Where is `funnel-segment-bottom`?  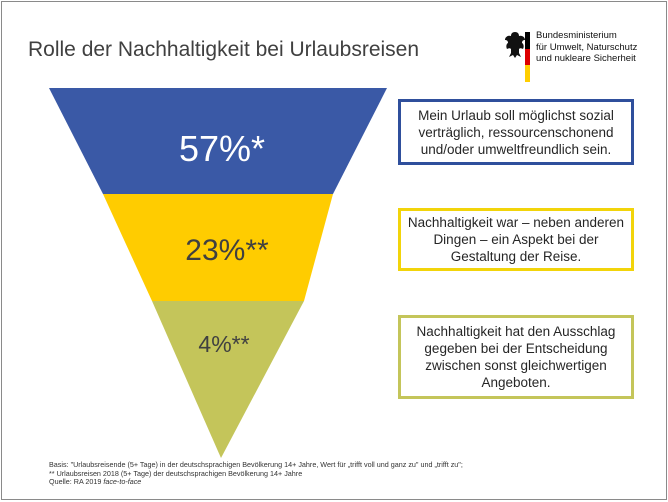 funnel-segment-bottom is located at coordinates (228, 379).